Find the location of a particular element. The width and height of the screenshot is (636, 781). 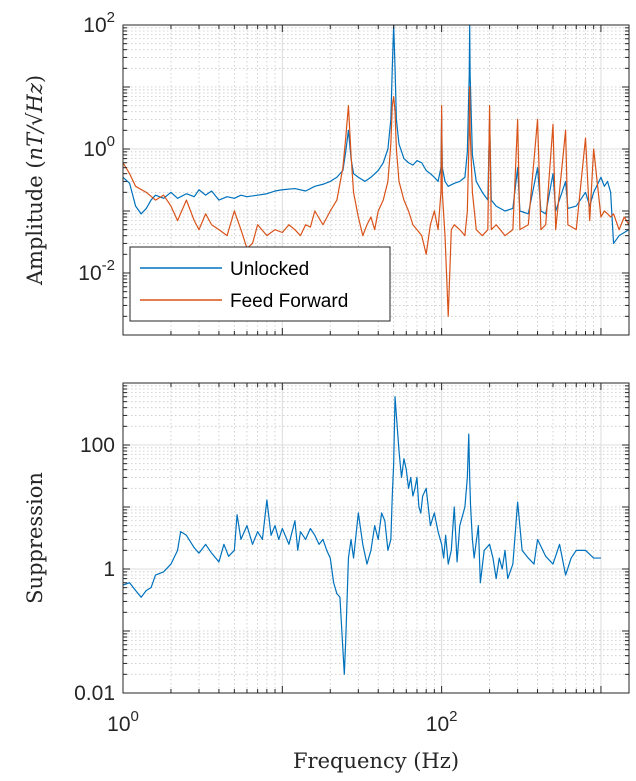

ylabel-math: nT/√Hz is located at coordinates (35, 121).